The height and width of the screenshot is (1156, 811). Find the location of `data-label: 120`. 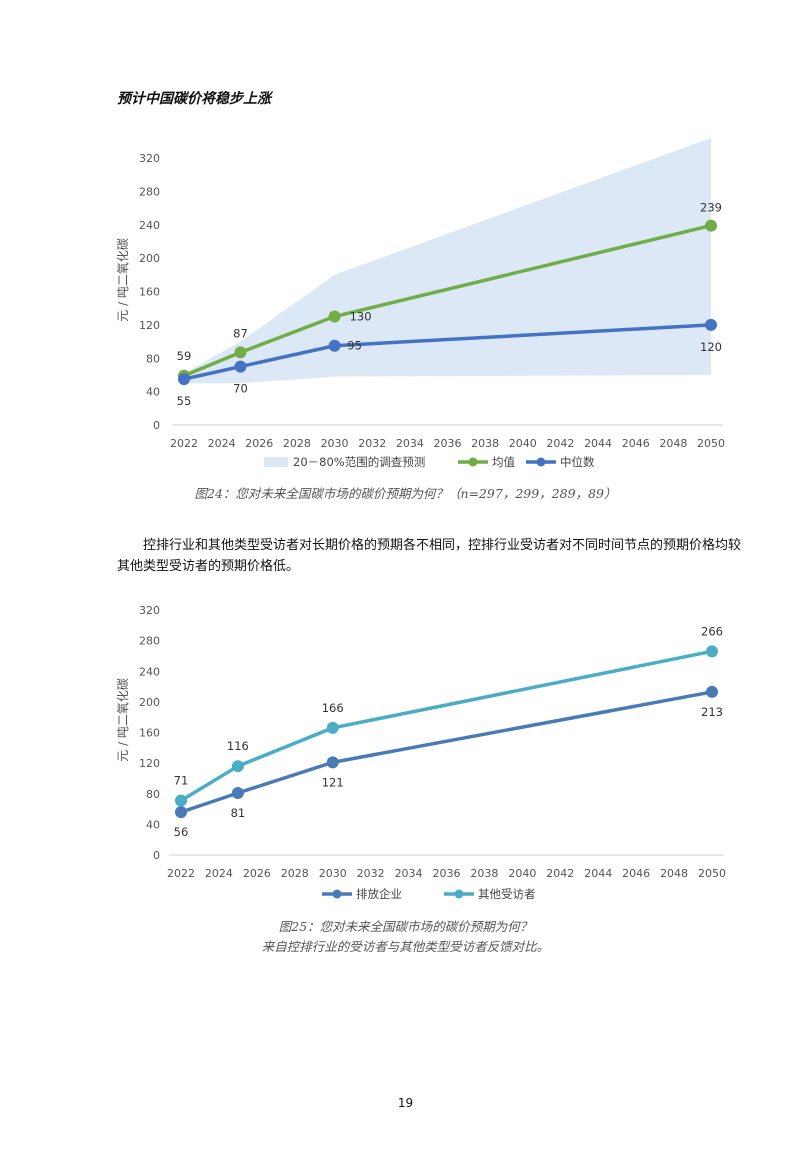

data-label: 120 is located at coordinates (711, 347).